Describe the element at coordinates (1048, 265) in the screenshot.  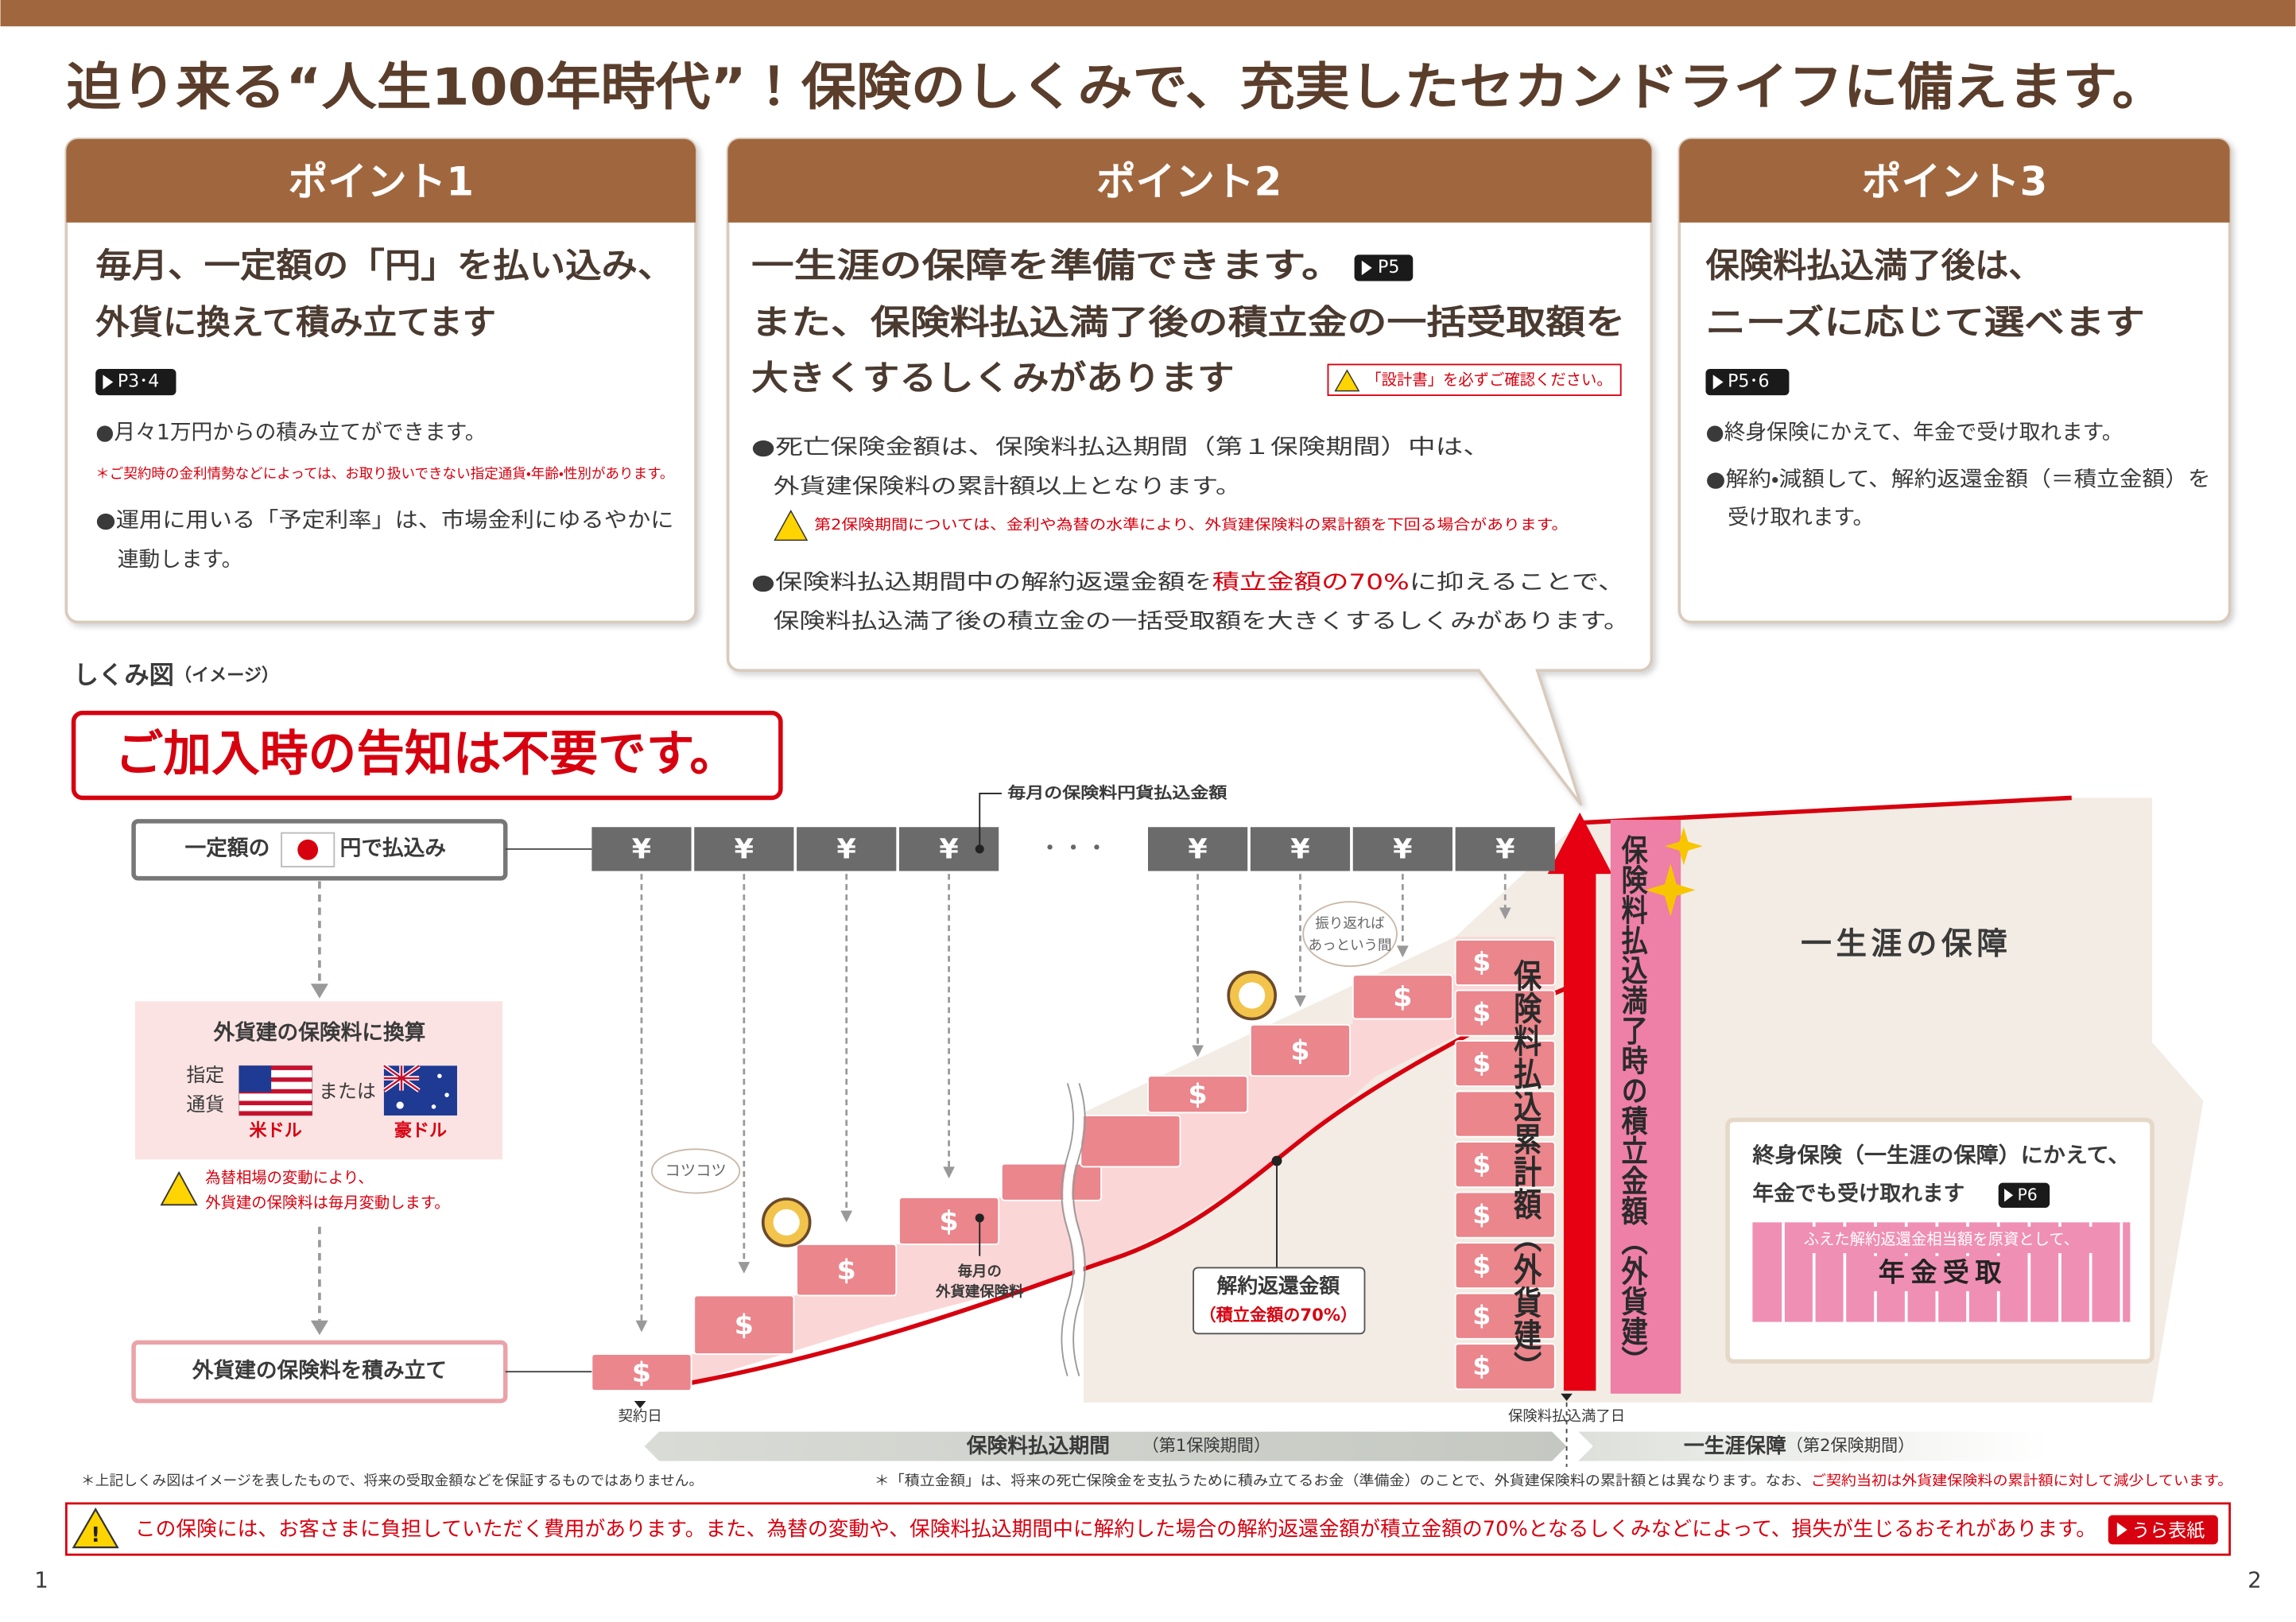
I see `point-heading: 一生涯の保障を準備できます。` at that location.